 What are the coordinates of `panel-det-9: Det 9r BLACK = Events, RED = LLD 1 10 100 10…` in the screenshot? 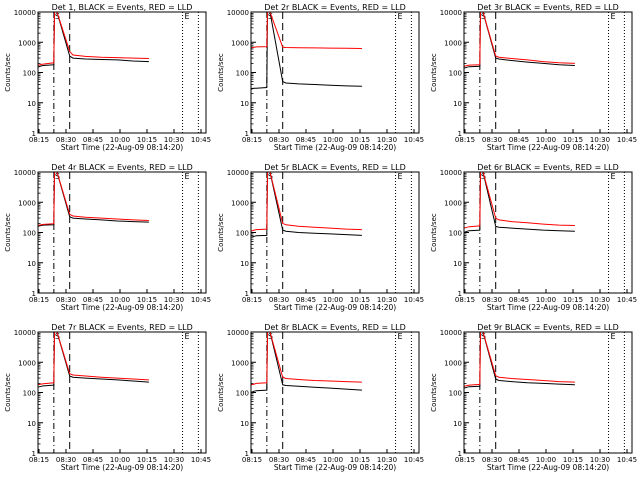 It's located at (533, 397).